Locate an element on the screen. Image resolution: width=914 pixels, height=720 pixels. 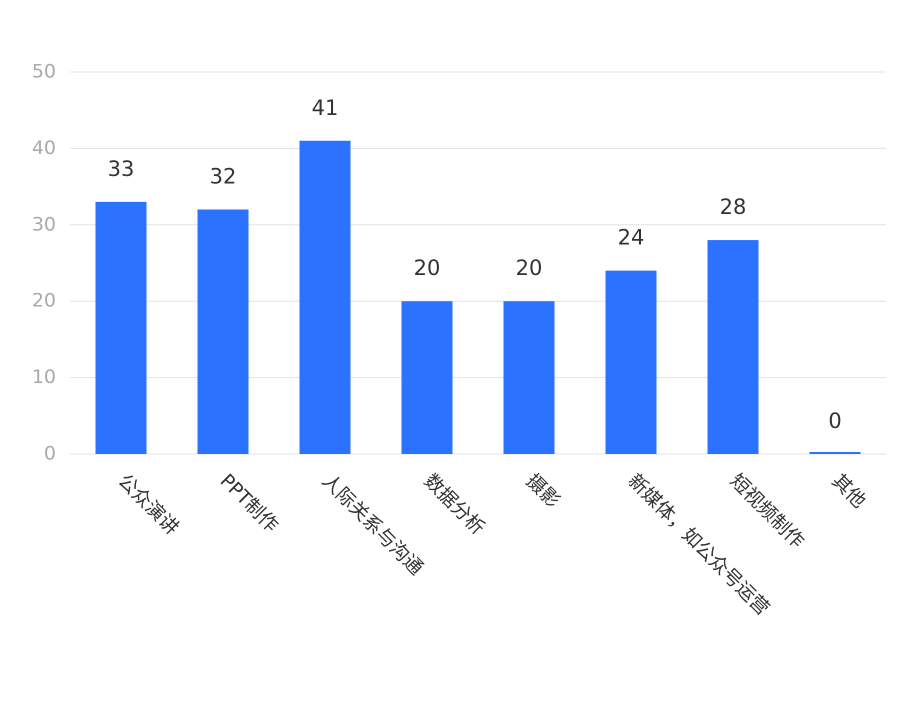
x-tick-label: 摄影 is located at coordinates (543, 491).